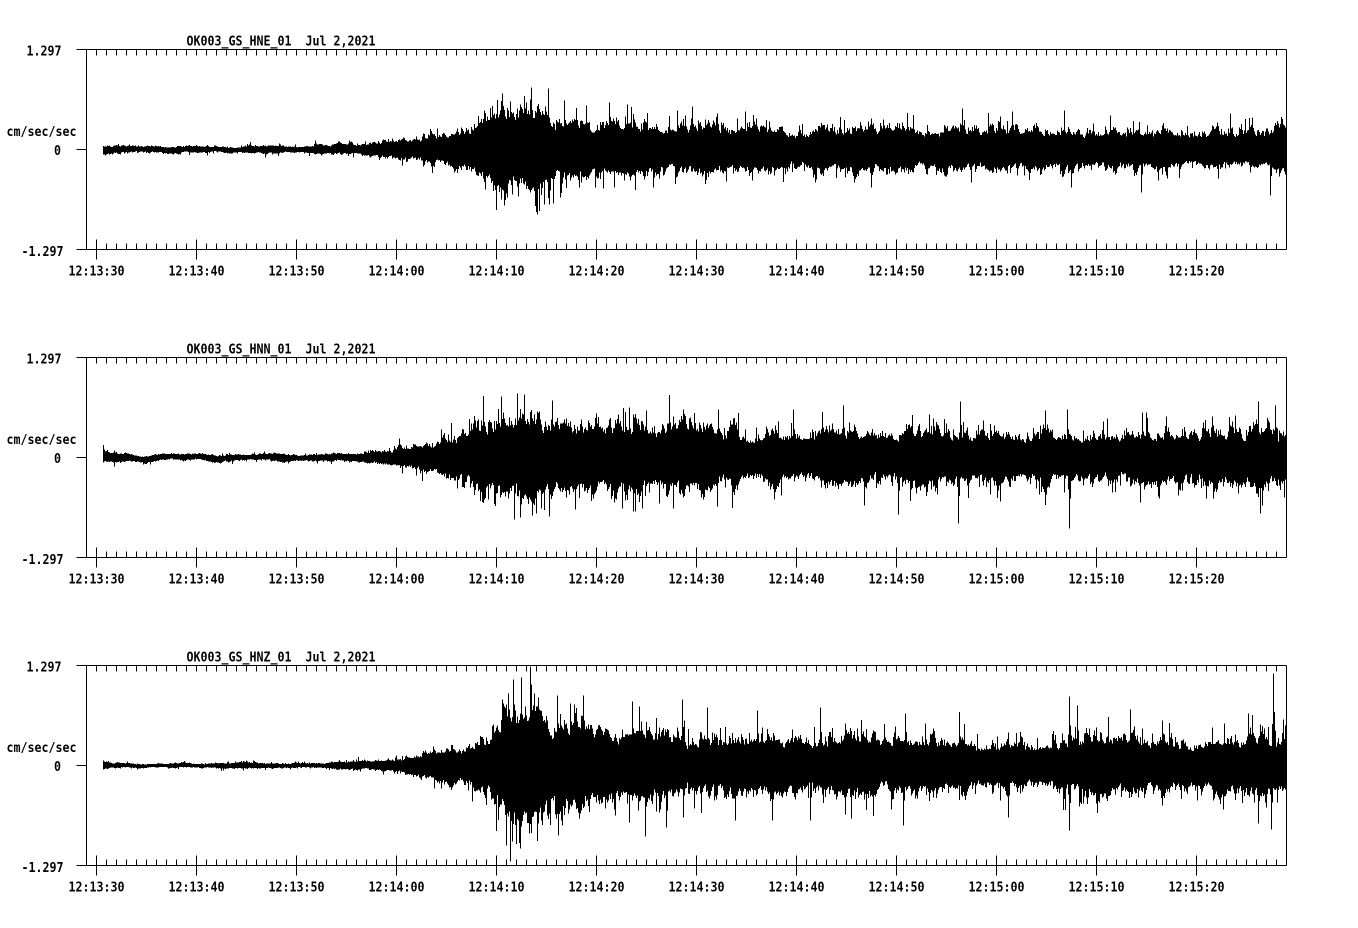 This screenshot has height=928, width=1358. I want to click on panel-title: OK003_GS_HNE_01 Jul 2,2021, so click(281, 42).